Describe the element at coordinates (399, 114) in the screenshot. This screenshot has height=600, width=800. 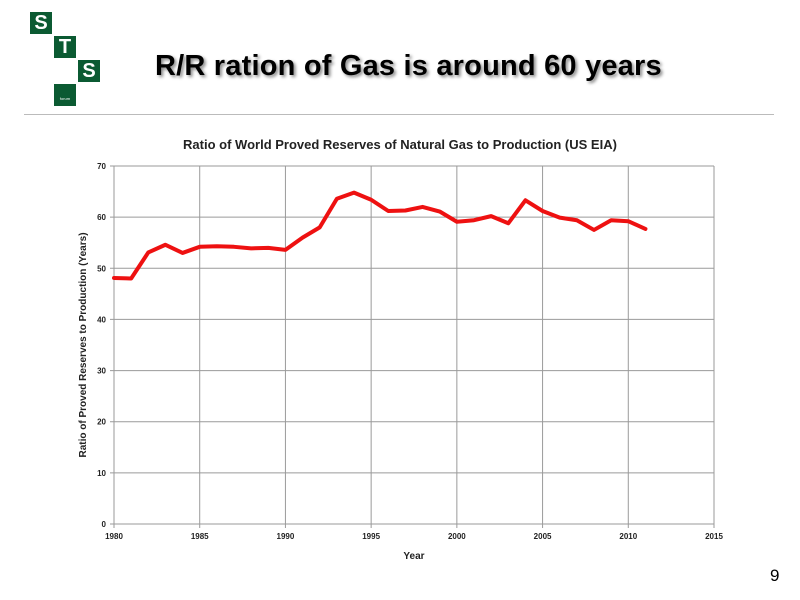
I see `title-divider` at that location.